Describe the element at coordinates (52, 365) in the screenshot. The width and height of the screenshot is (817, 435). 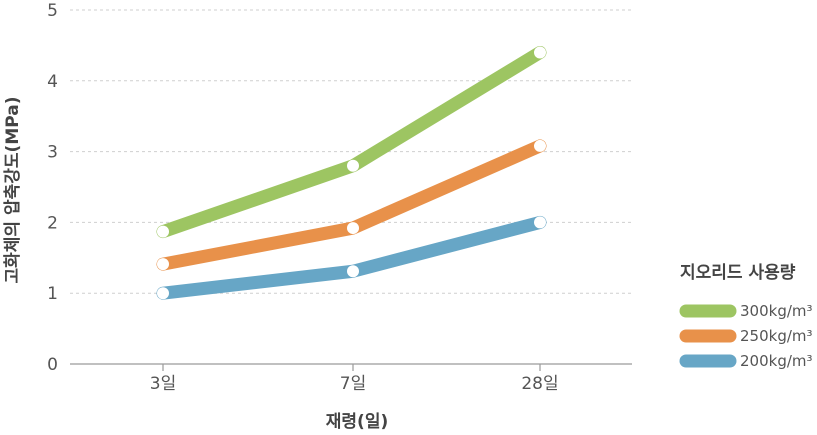
I see `y-tick-label: 0` at that location.